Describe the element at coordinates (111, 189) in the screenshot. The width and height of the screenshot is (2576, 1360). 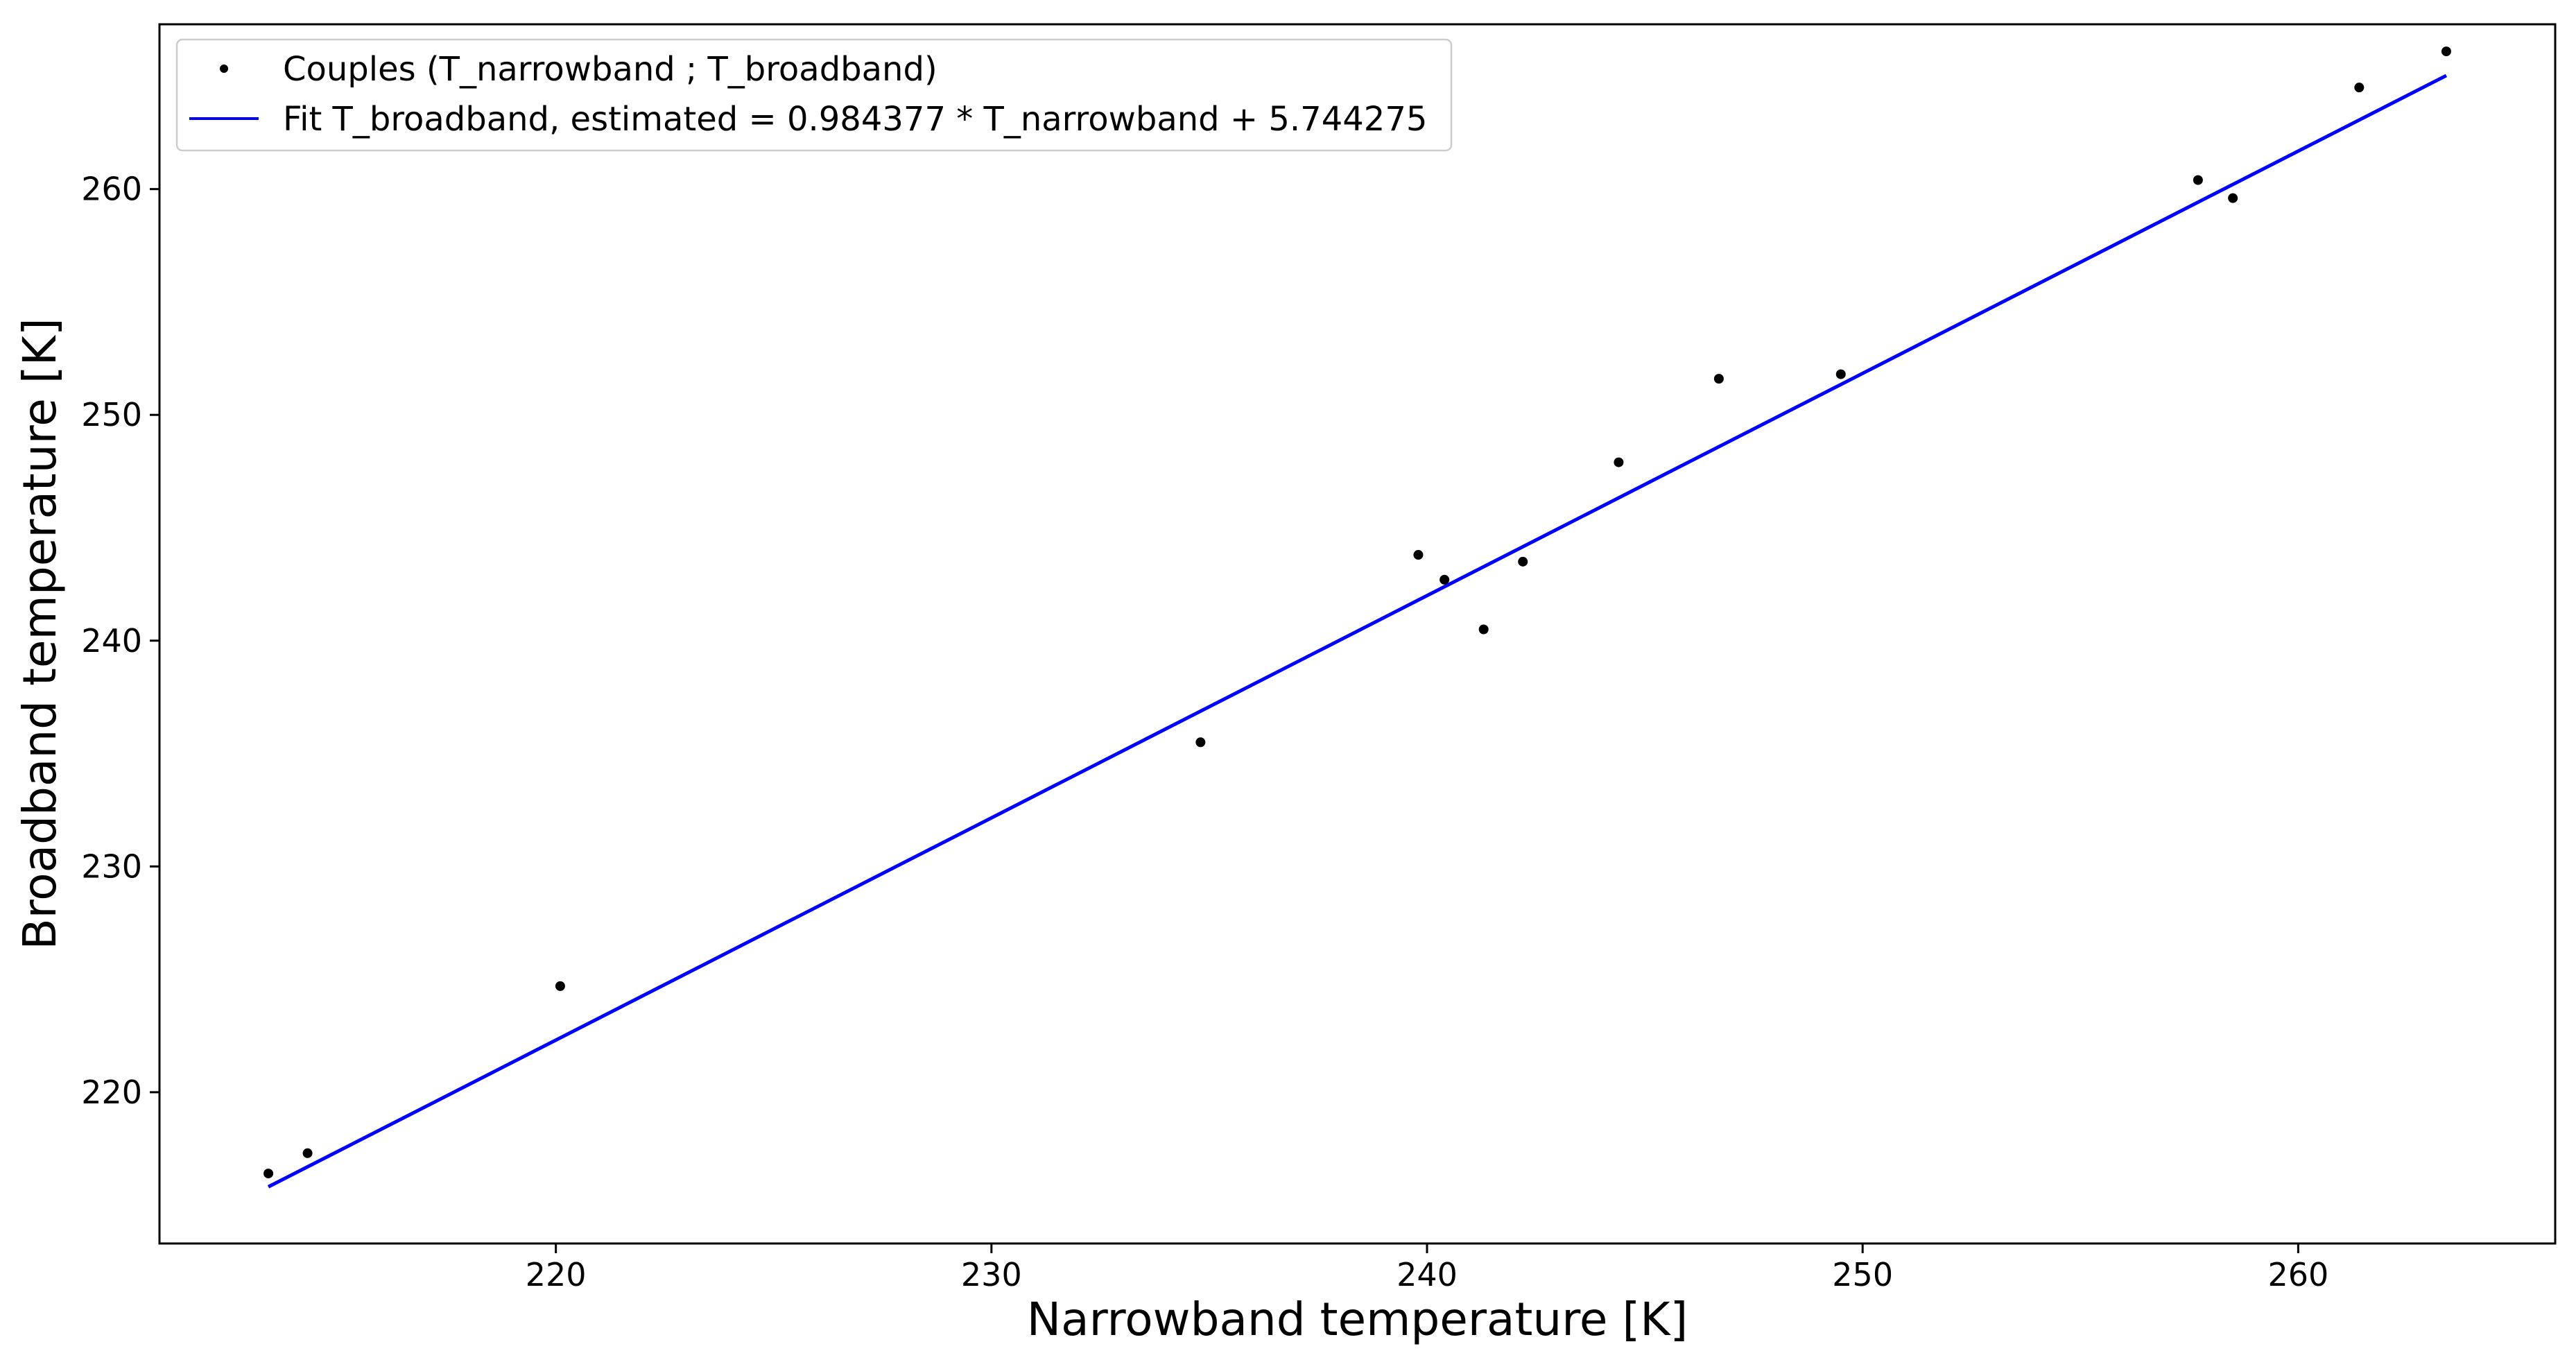
I see `y-tick-label: 260` at that location.